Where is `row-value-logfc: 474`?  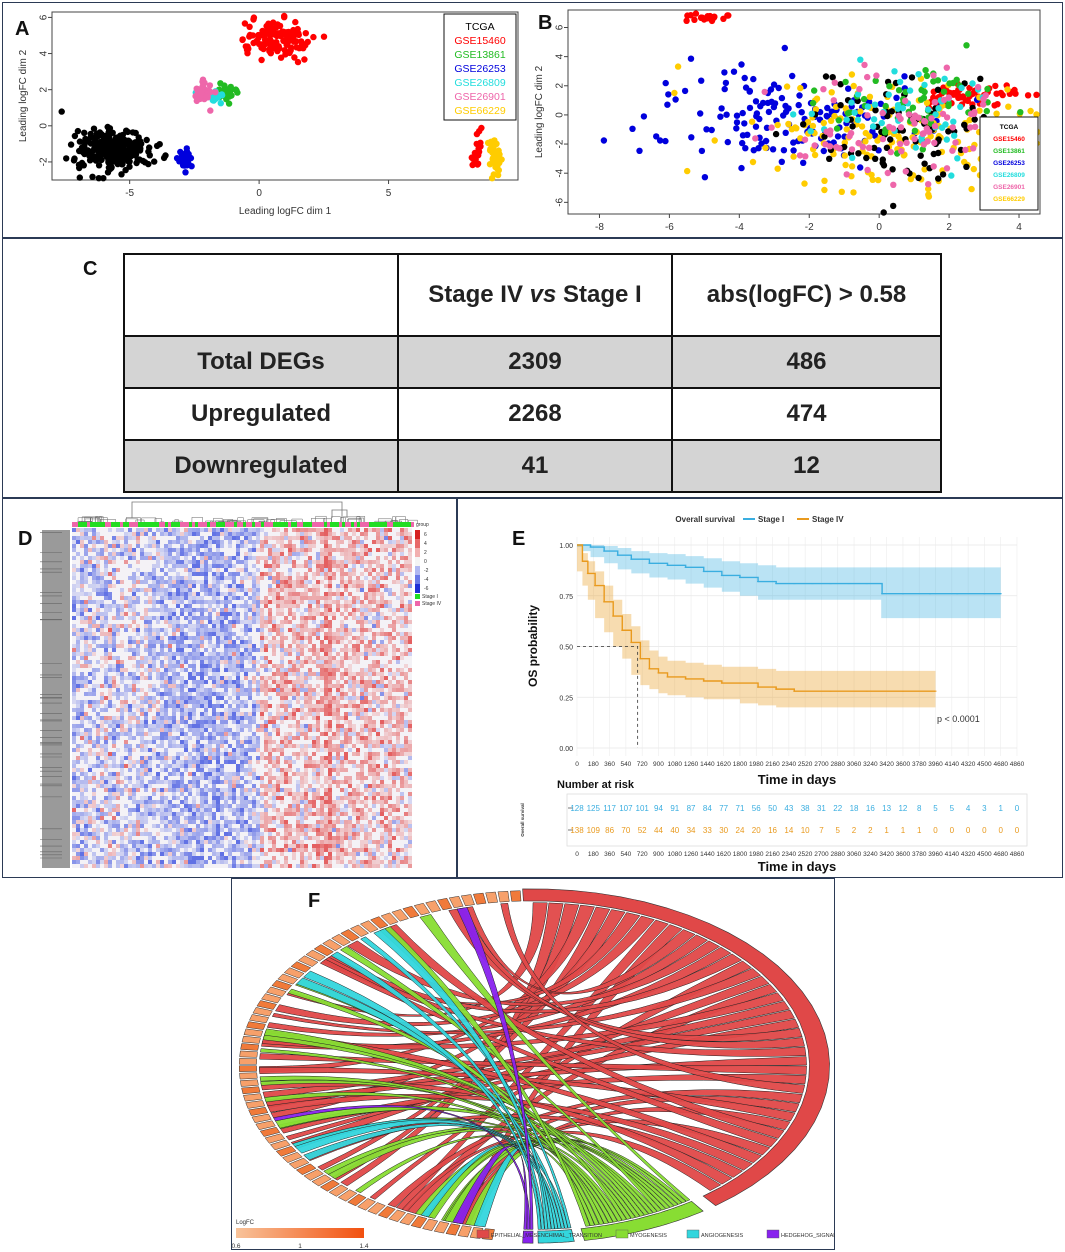
row-value-logfc: 474 is located at coordinates (806, 414).